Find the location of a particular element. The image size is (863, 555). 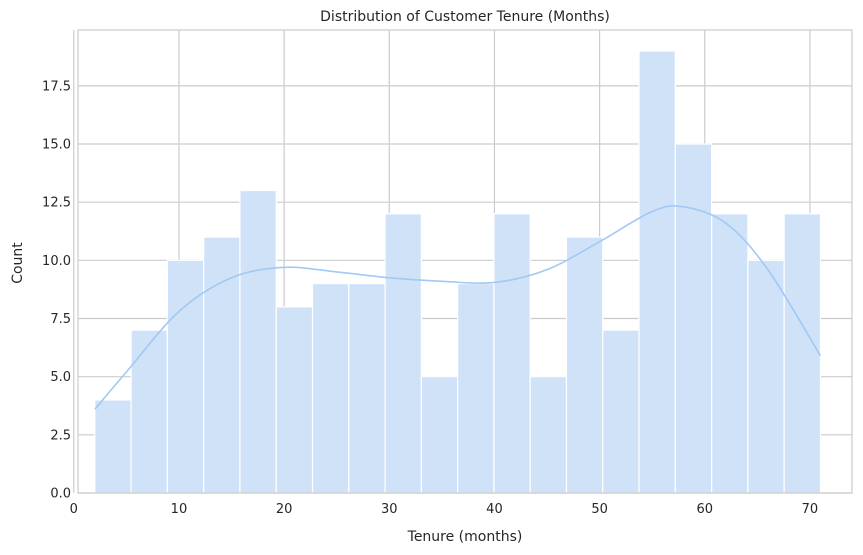

y-tick-label: 5.0 is located at coordinates (60, 377).